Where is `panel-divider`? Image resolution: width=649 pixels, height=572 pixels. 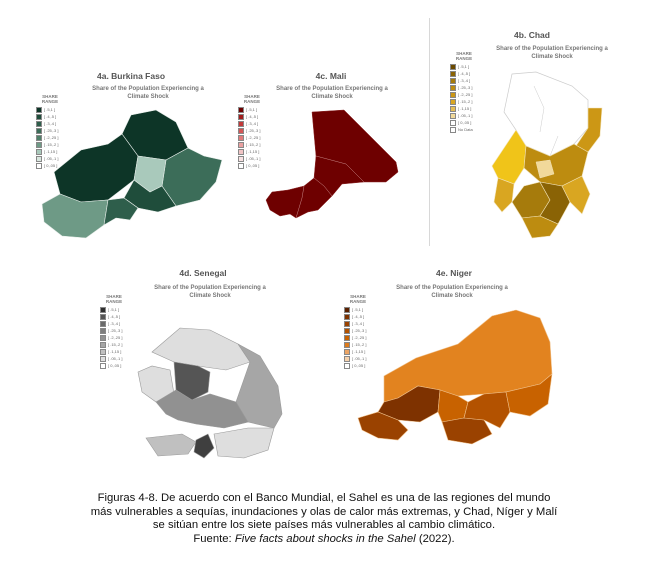
panel-divider is located at coordinates (429, 132).